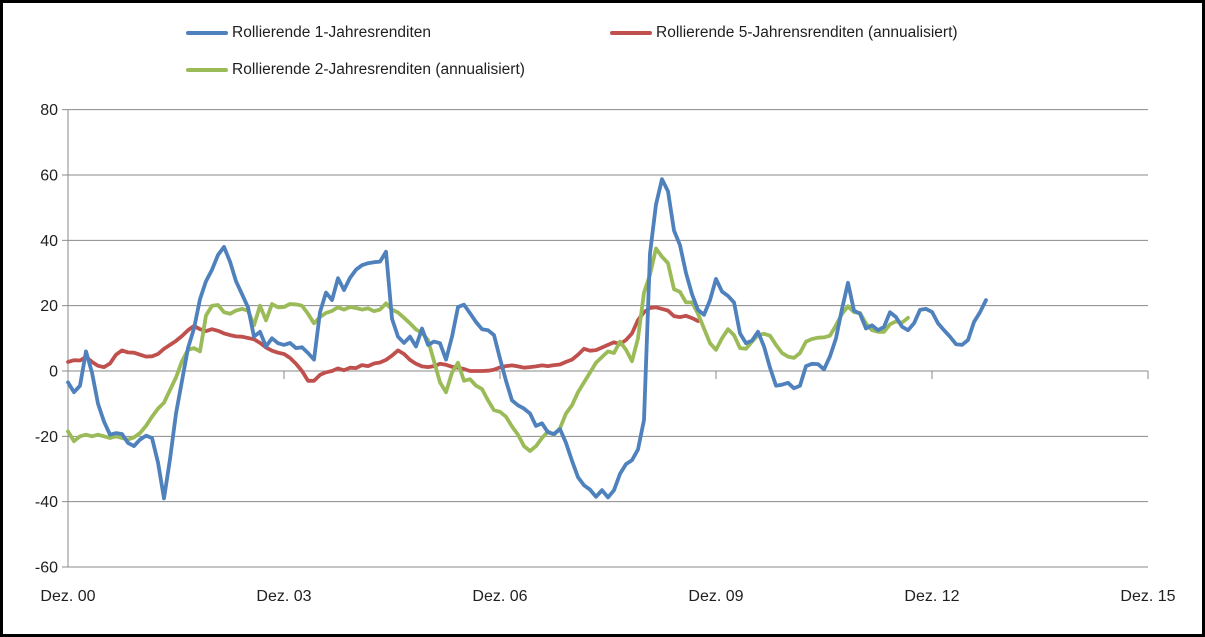 The width and height of the screenshot is (1205, 637). I want to click on x-axis-tick-label: Dez. 09, so click(715, 596).